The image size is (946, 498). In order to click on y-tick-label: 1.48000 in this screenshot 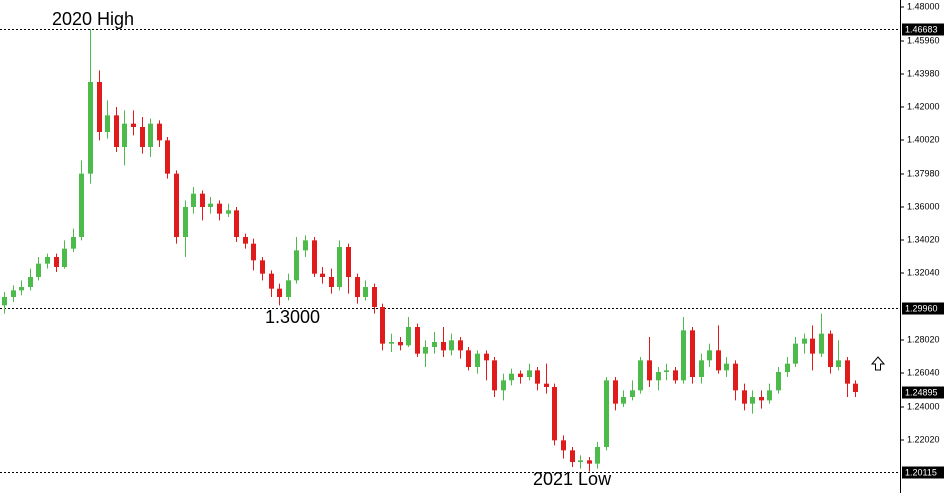, I will do `click(923, 6)`.